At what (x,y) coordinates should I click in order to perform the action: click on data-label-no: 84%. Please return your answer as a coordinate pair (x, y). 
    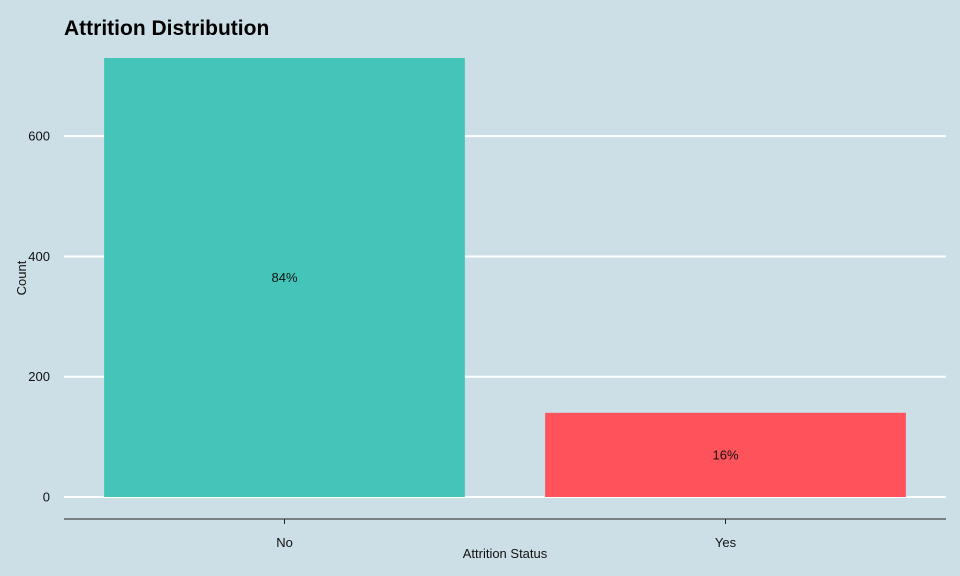
    Looking at the image, I should click on (284, 277).